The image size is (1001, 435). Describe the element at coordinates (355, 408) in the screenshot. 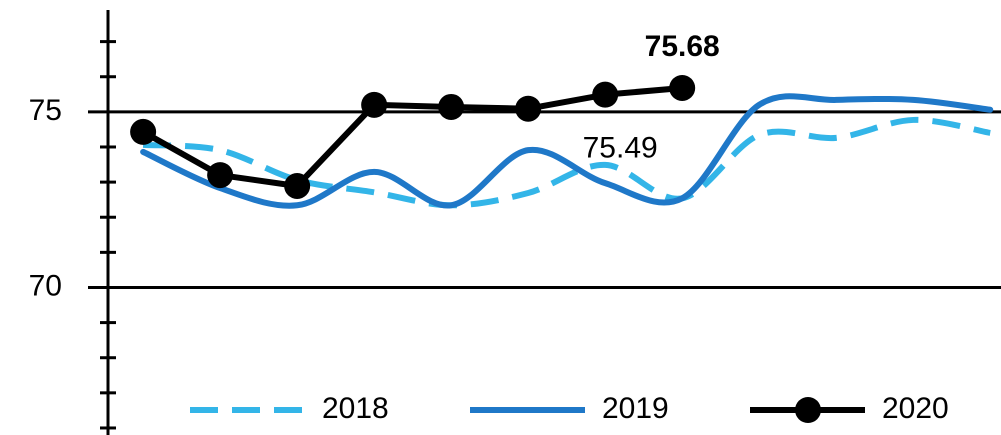

I see `legend-label: 2018` at that location.